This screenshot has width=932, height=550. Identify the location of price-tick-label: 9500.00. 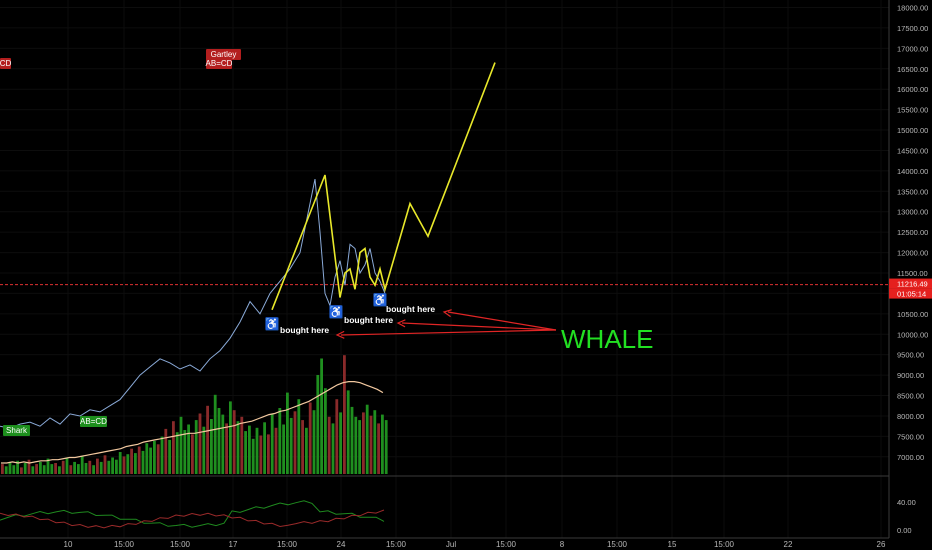
(910, 355).